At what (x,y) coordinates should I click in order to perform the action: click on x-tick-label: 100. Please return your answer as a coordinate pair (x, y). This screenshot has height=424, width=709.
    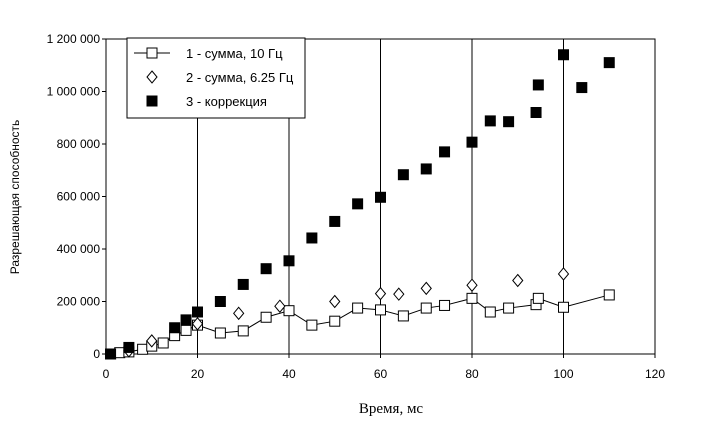
    Looking at the image, I should click on (563, 374).